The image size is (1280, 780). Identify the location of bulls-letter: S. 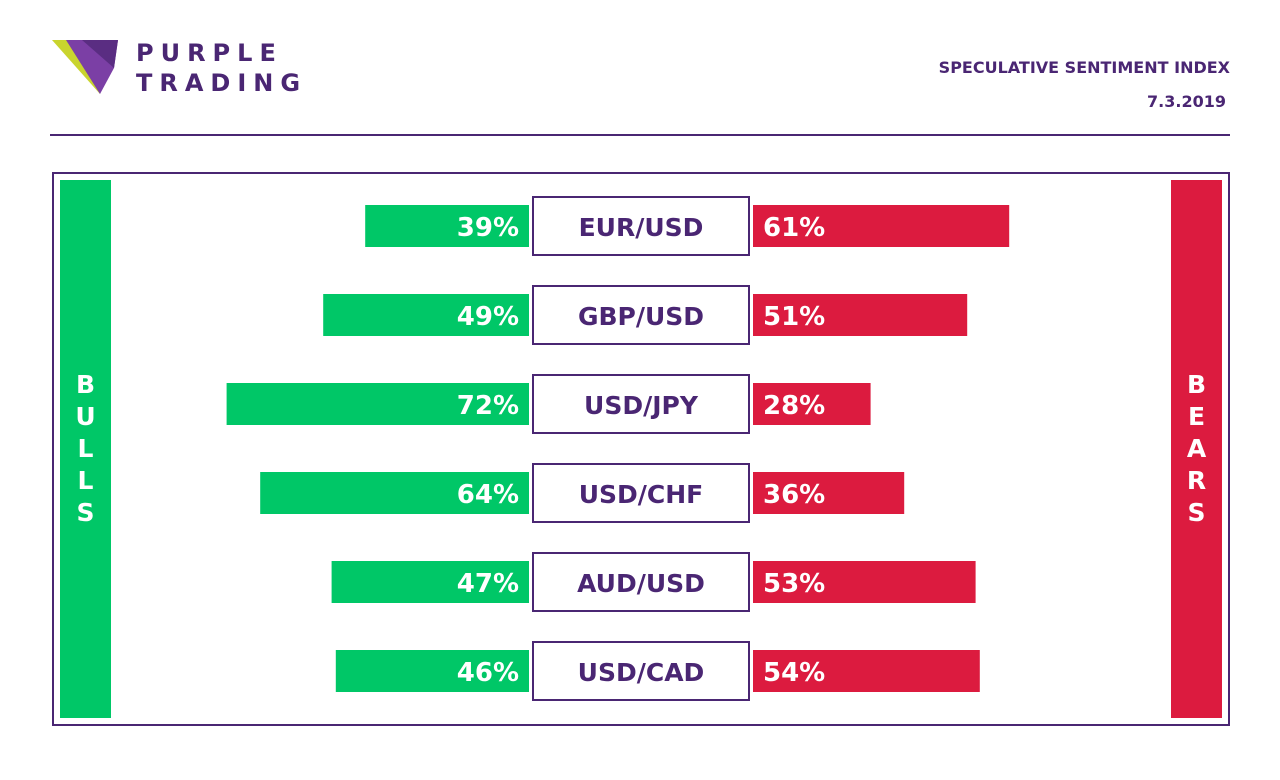
(85, 512).